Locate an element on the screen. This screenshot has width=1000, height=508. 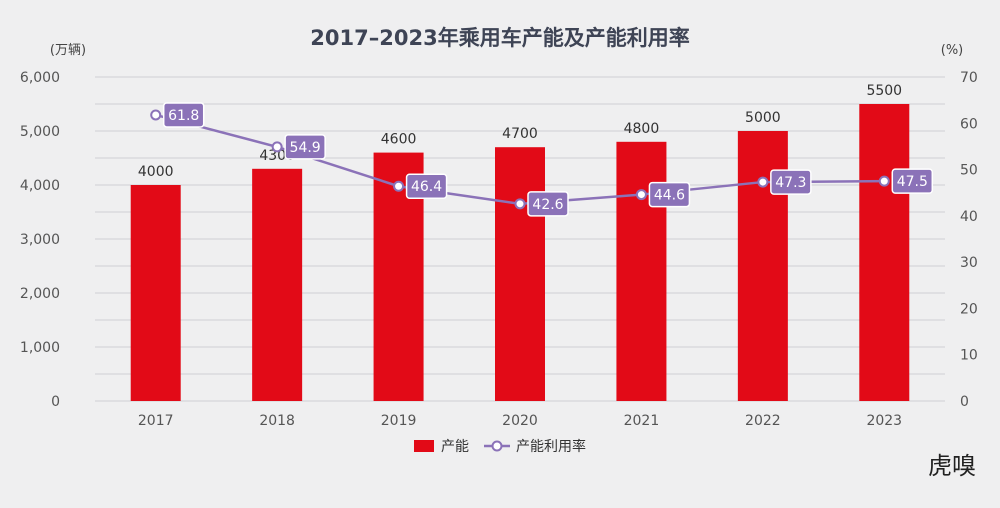
legend-line-label: 产能利用率 is located at coordinates (551, 446).